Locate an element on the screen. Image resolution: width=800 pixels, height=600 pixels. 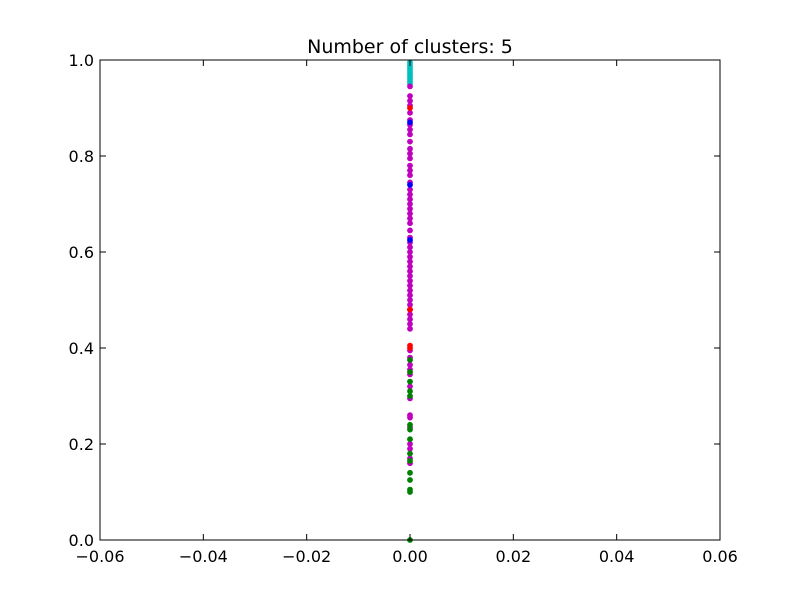
x-tick-label: 0.00 is located at coordinates (410, 556).